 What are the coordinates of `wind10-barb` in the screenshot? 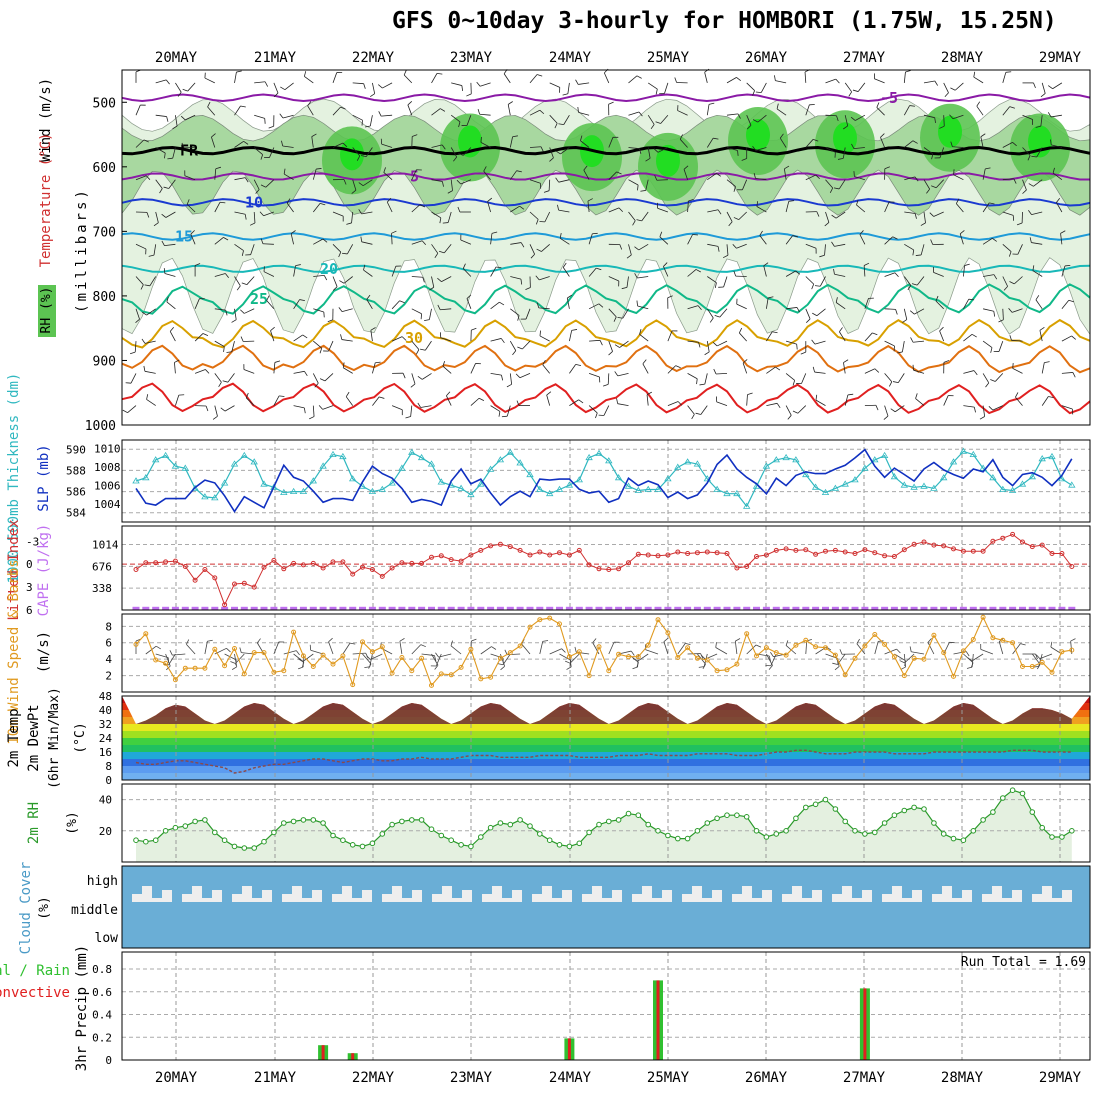 It's located at (435, 661).